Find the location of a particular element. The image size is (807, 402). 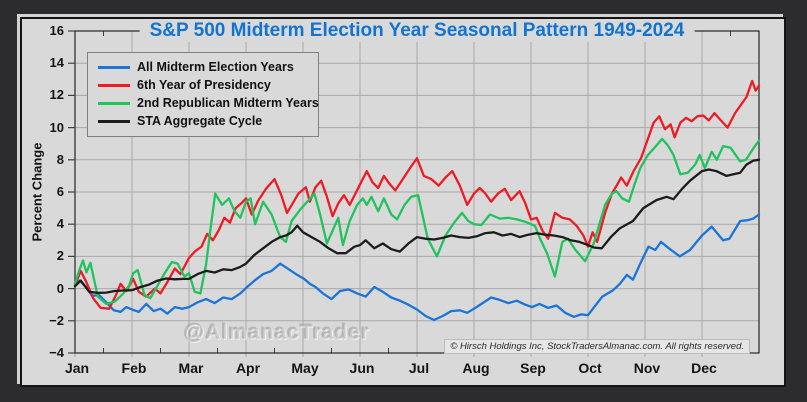

x-tick-label-nov: Nov is located at coordinates (647, 368).